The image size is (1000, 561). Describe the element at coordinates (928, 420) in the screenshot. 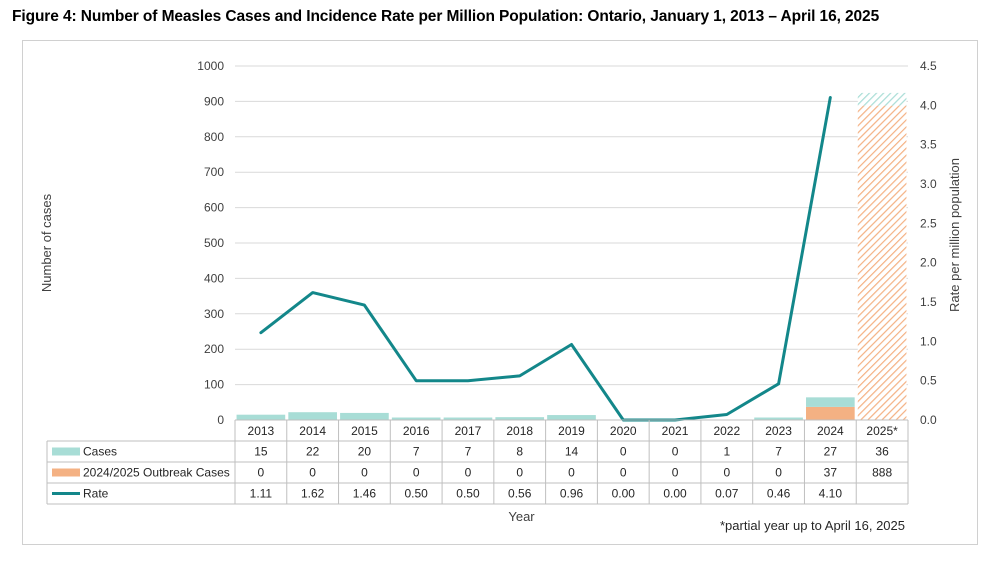

I see `y2-tick-label: 0.0` at that location.